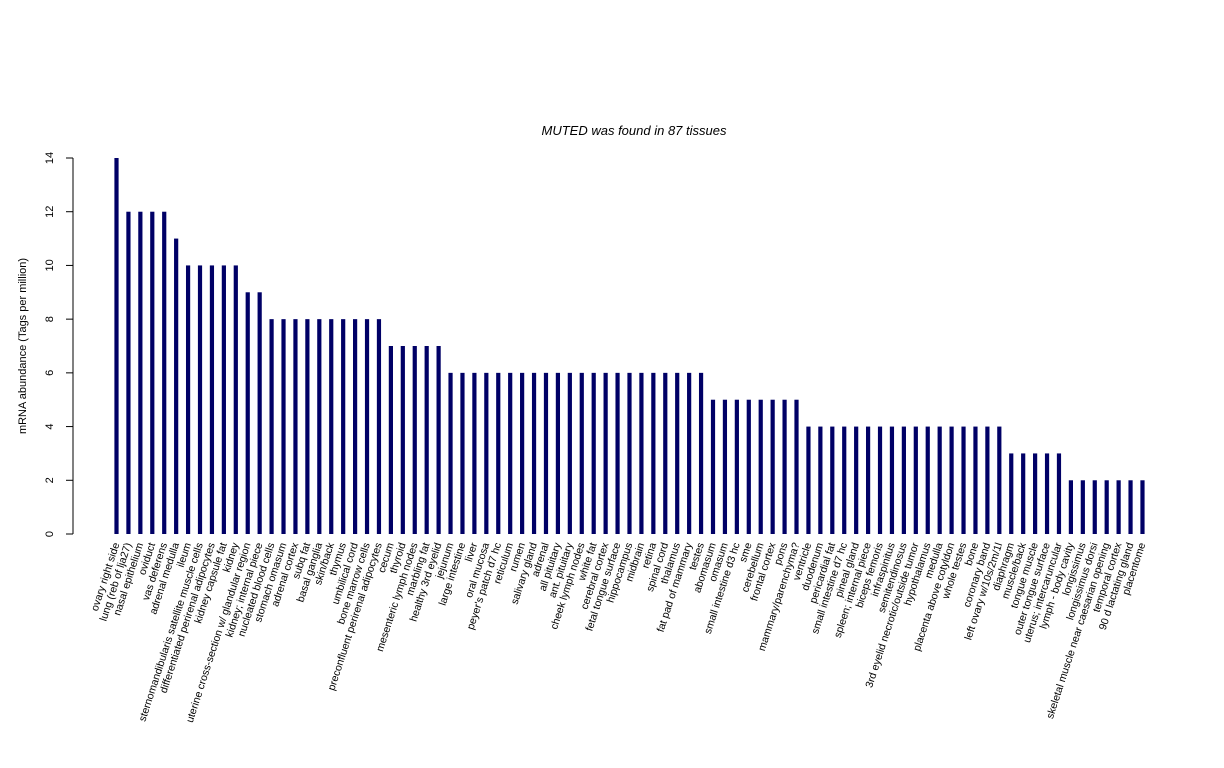 This screenshot has width=1224, height=768. What do you see at coordinates (50, 212) in the screenshot?
I see `y-tick-label: 12` at bounding box center [50, 212].